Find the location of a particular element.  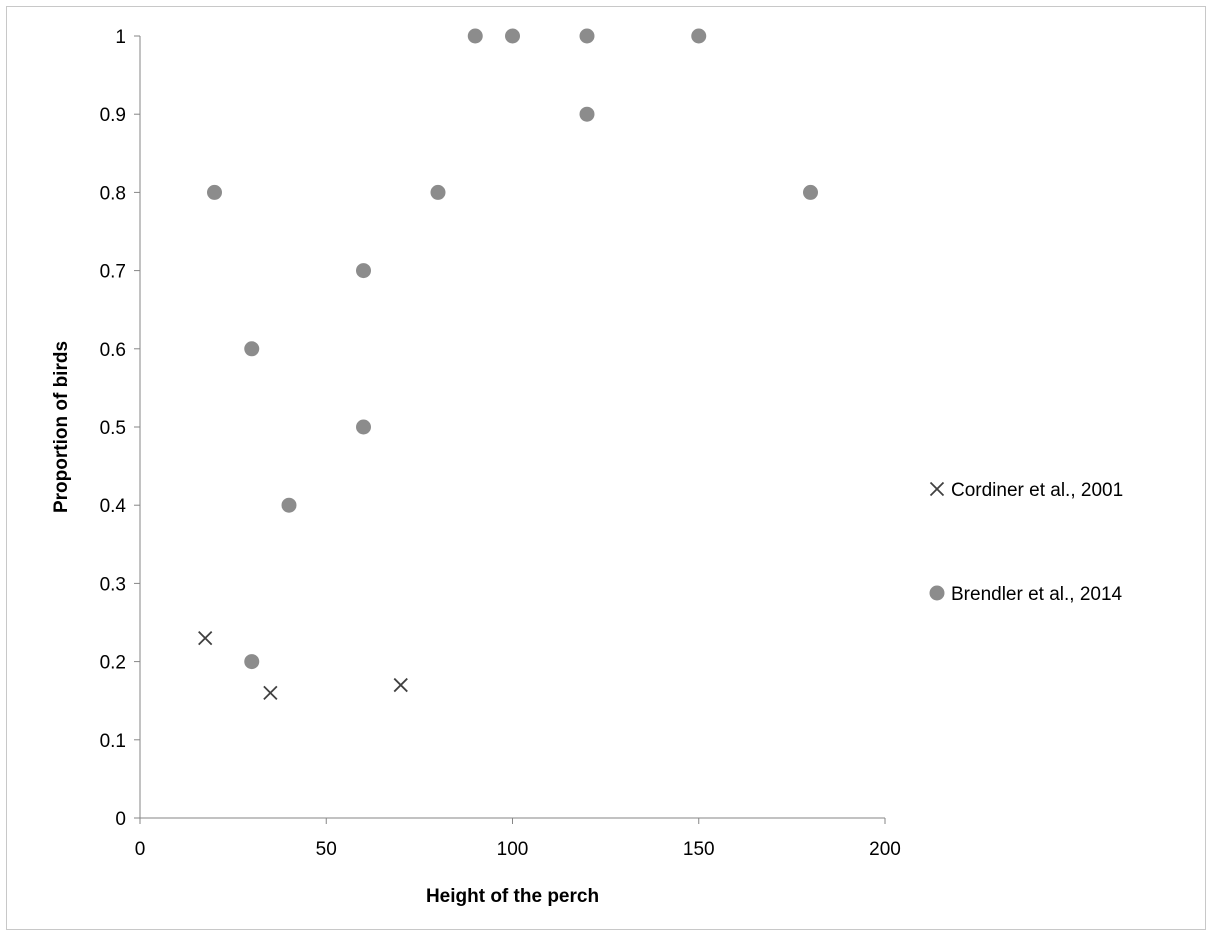

y-tick-label: 1 is located at coordinates (120, 37).